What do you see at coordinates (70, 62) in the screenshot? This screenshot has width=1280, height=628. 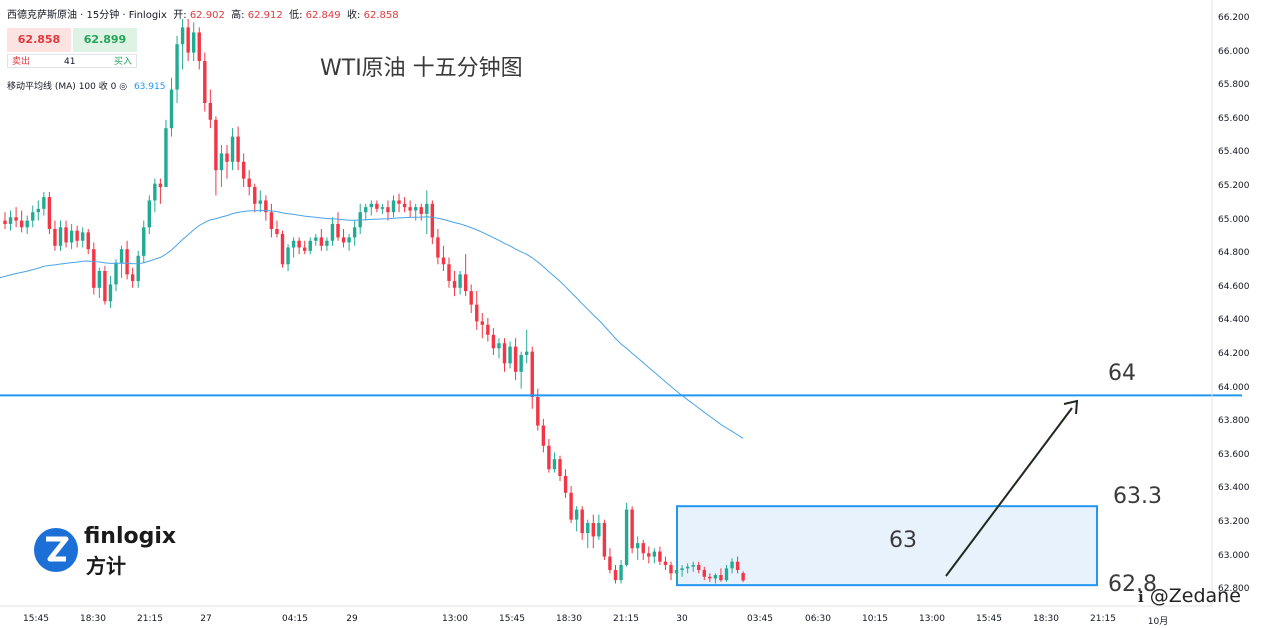 I see `quantity-field: 41` at bounding box center [70, 62].